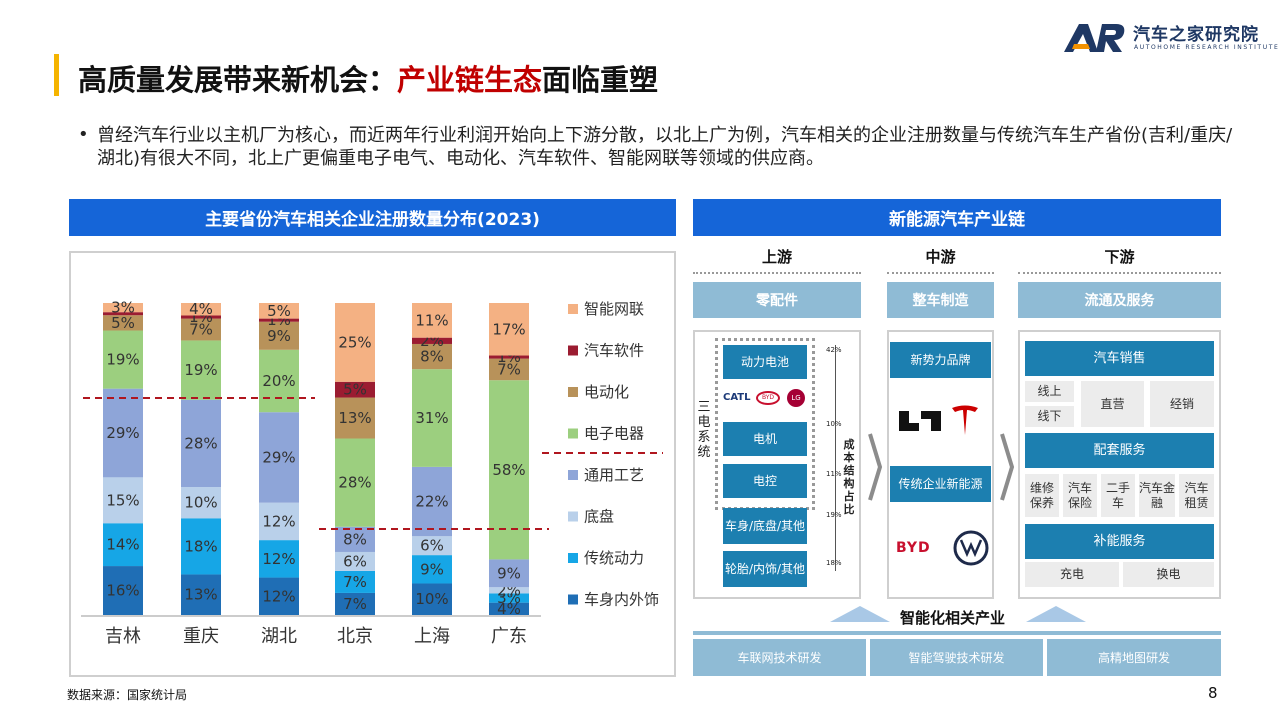 The width and height of the screenshot is (1280, 720). What do you see at coordinates (431, 502) in the screenshot?
I see `data-label: 22%` at bounding box center [431, 502].